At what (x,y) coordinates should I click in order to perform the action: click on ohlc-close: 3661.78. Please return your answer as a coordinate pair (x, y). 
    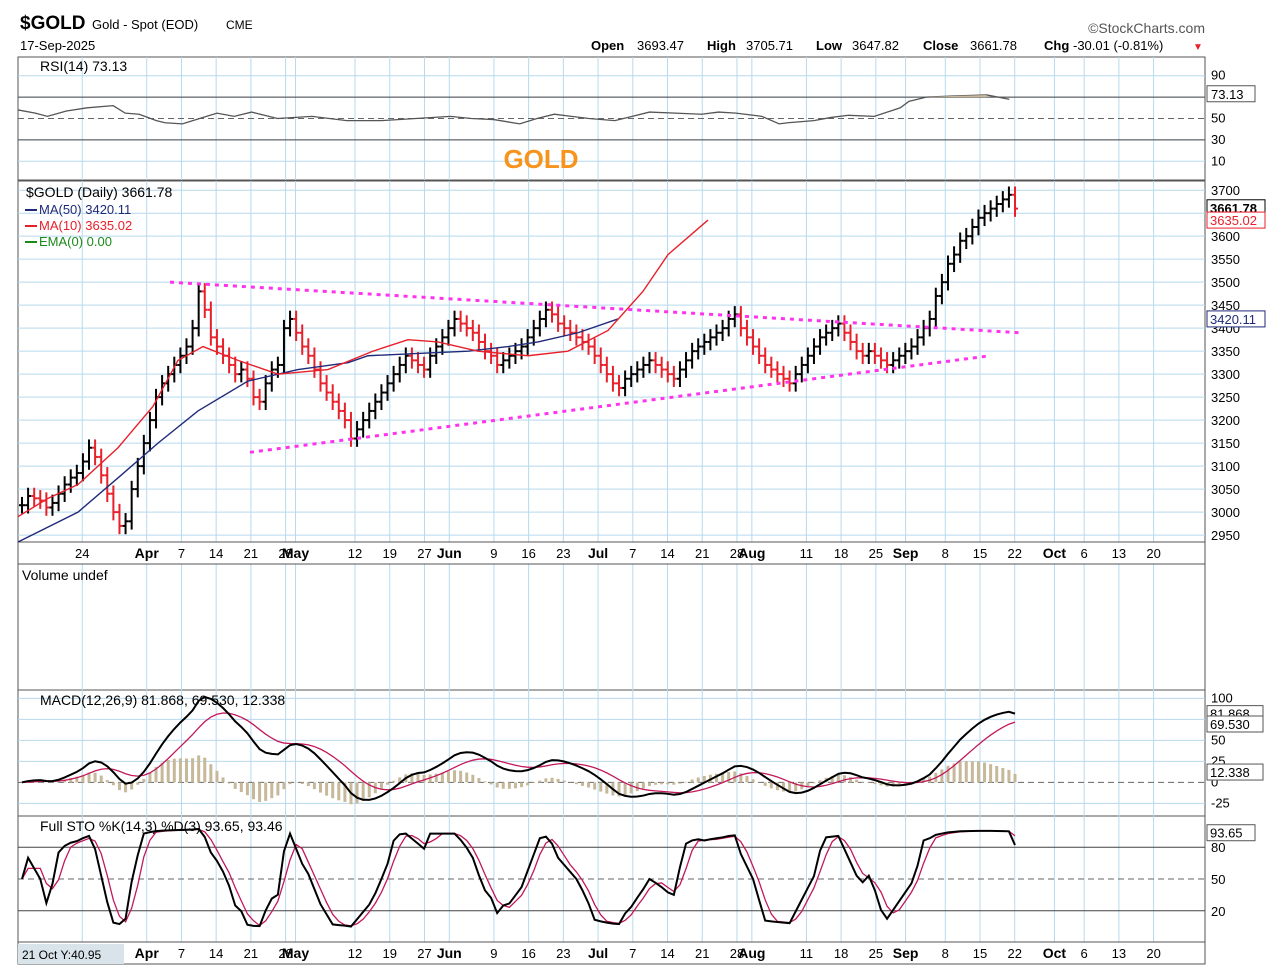
    Looking at the image, I should click on (993, 45).